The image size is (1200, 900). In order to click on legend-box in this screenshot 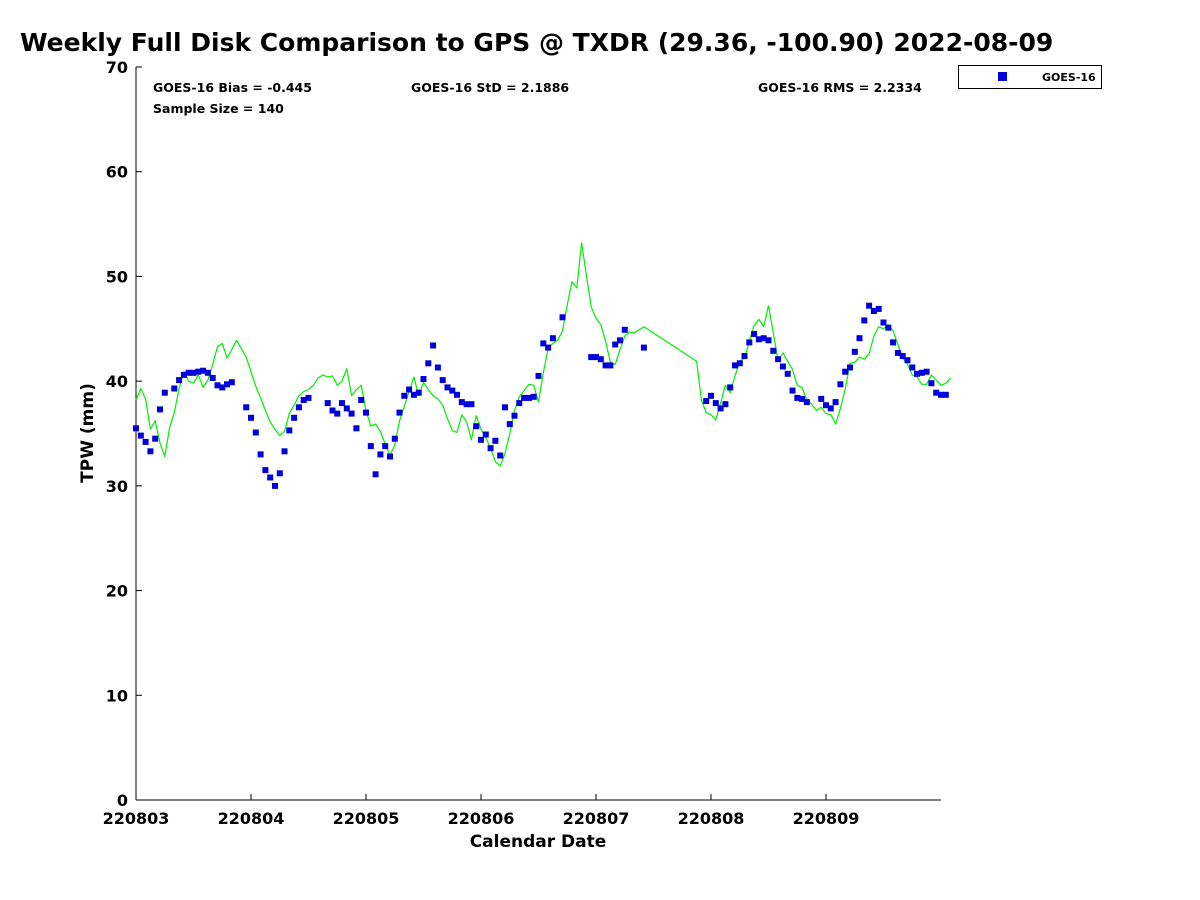, I will do `click(1030, 77)`.